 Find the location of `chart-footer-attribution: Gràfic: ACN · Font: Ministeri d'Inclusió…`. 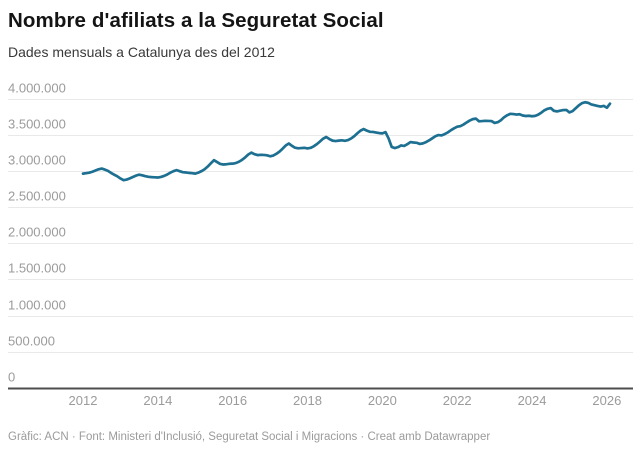

chart-footer-attribution: Gràfic: ACN · Font: Ministeri d'Inclusió… is located at coordinates (249, 437).